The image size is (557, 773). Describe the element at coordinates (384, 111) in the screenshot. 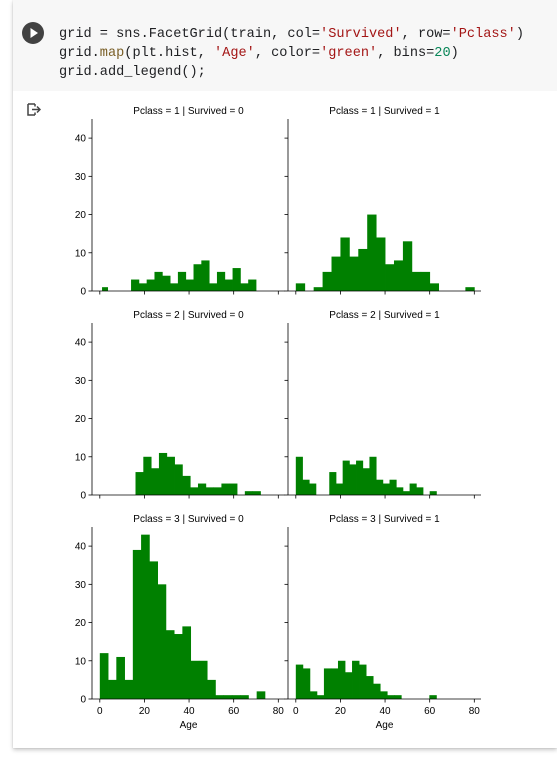

I see `facet-title: Pclass = 1 | Survived = 1` at that location.